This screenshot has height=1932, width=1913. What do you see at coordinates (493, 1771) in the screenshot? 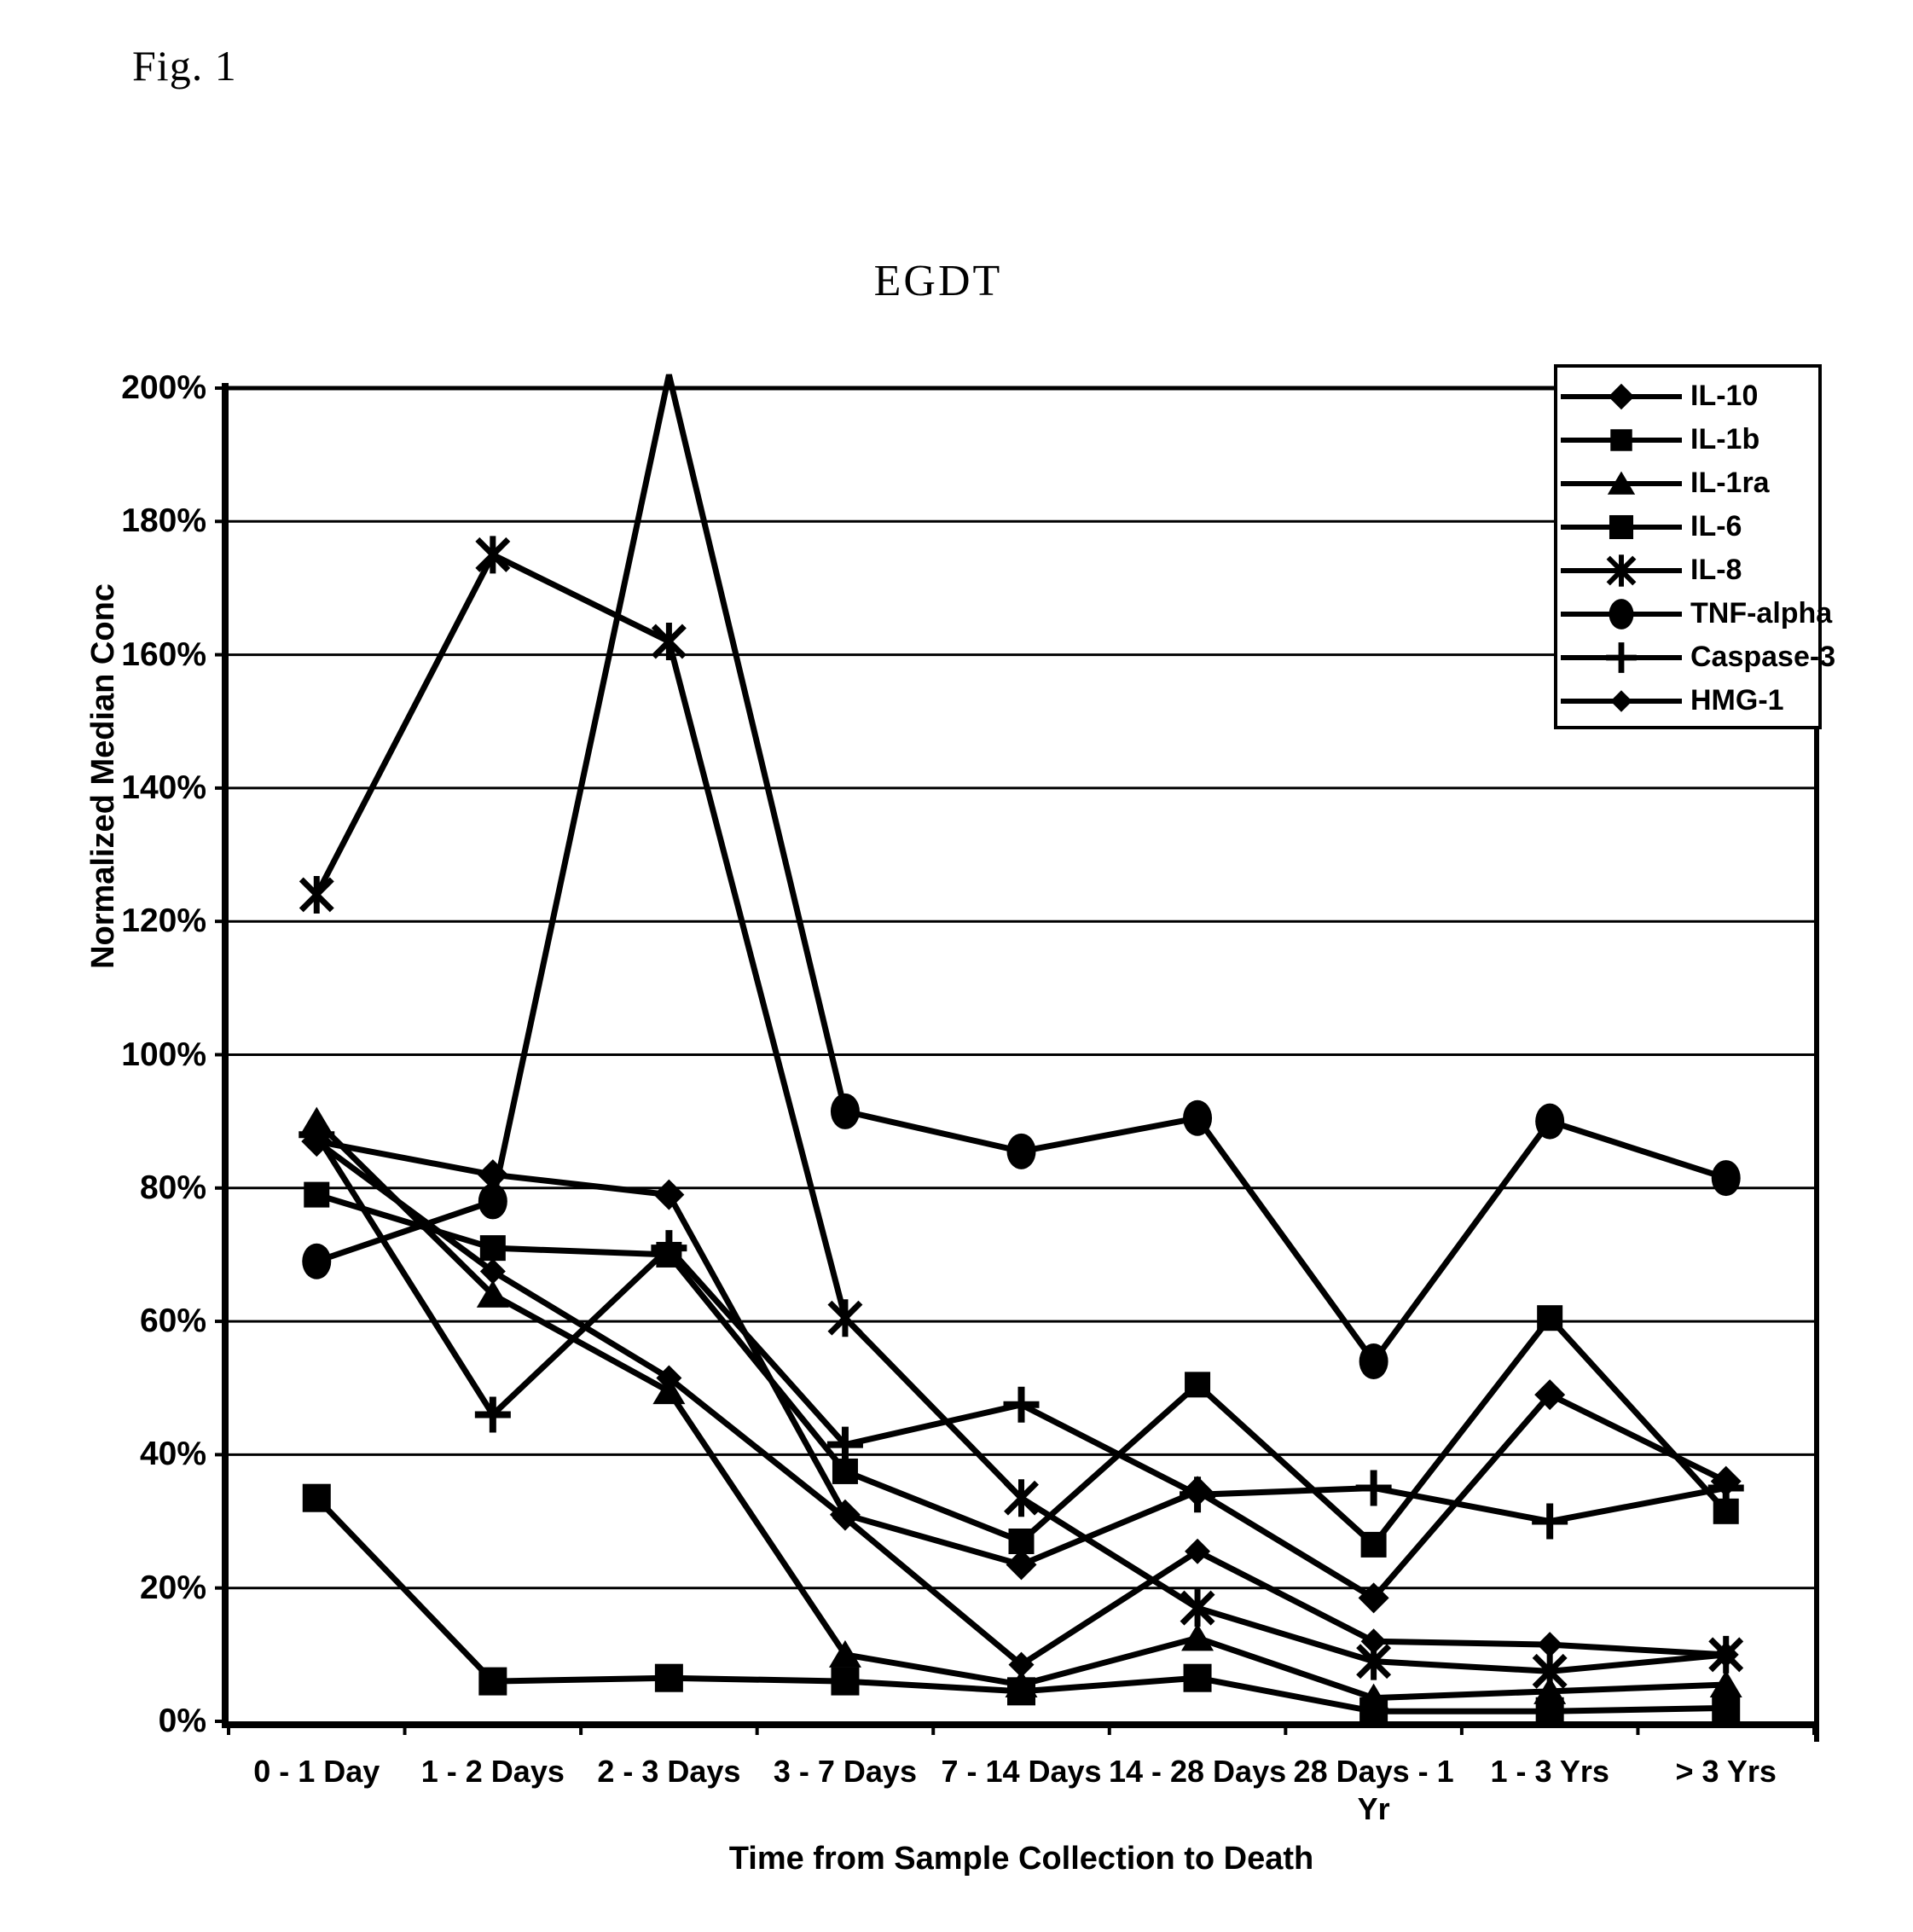
I see `x-category-label-1: 1 - 2 Days` at bounding box center [493, 1771].